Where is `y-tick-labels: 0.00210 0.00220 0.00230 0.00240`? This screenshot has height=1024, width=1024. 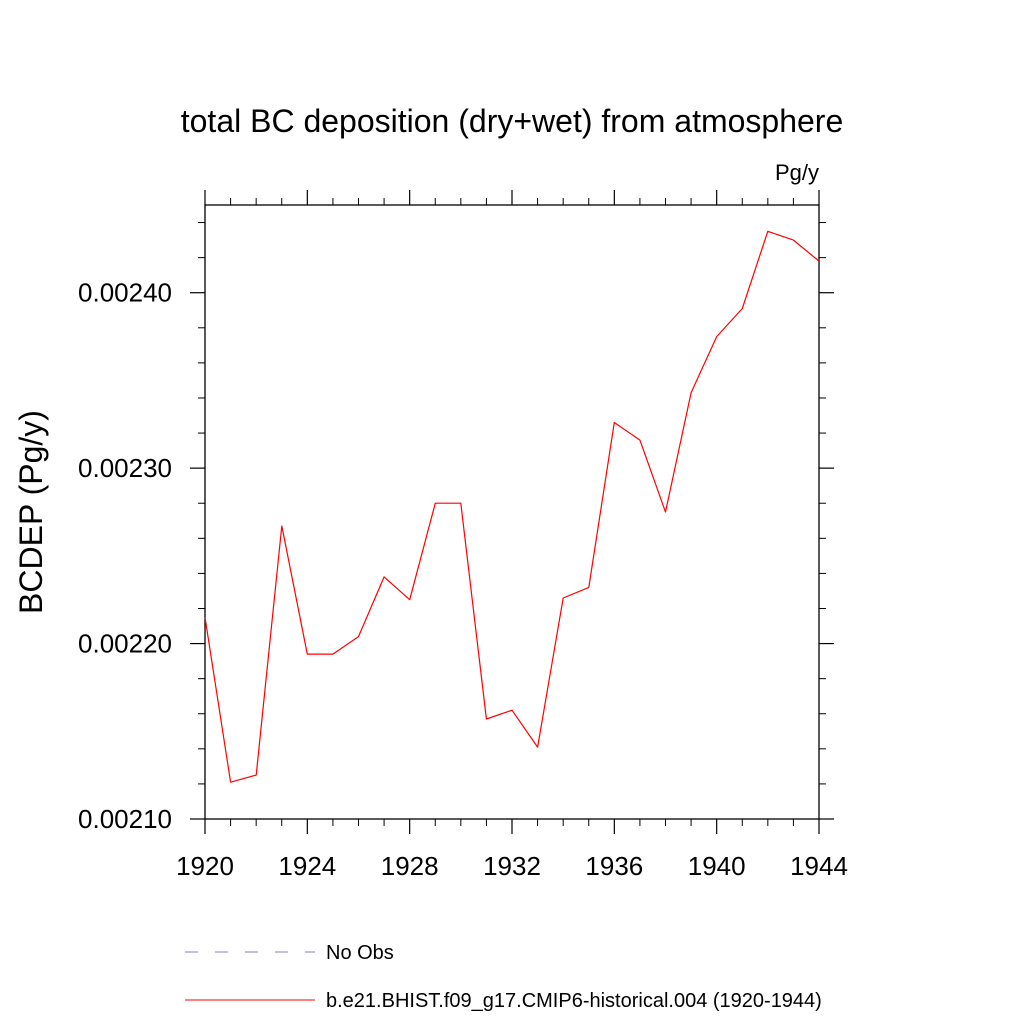
y-tick-labels: 0.00210 0.00220 0.00230 0.00240 is located at coordinates (125, 556).